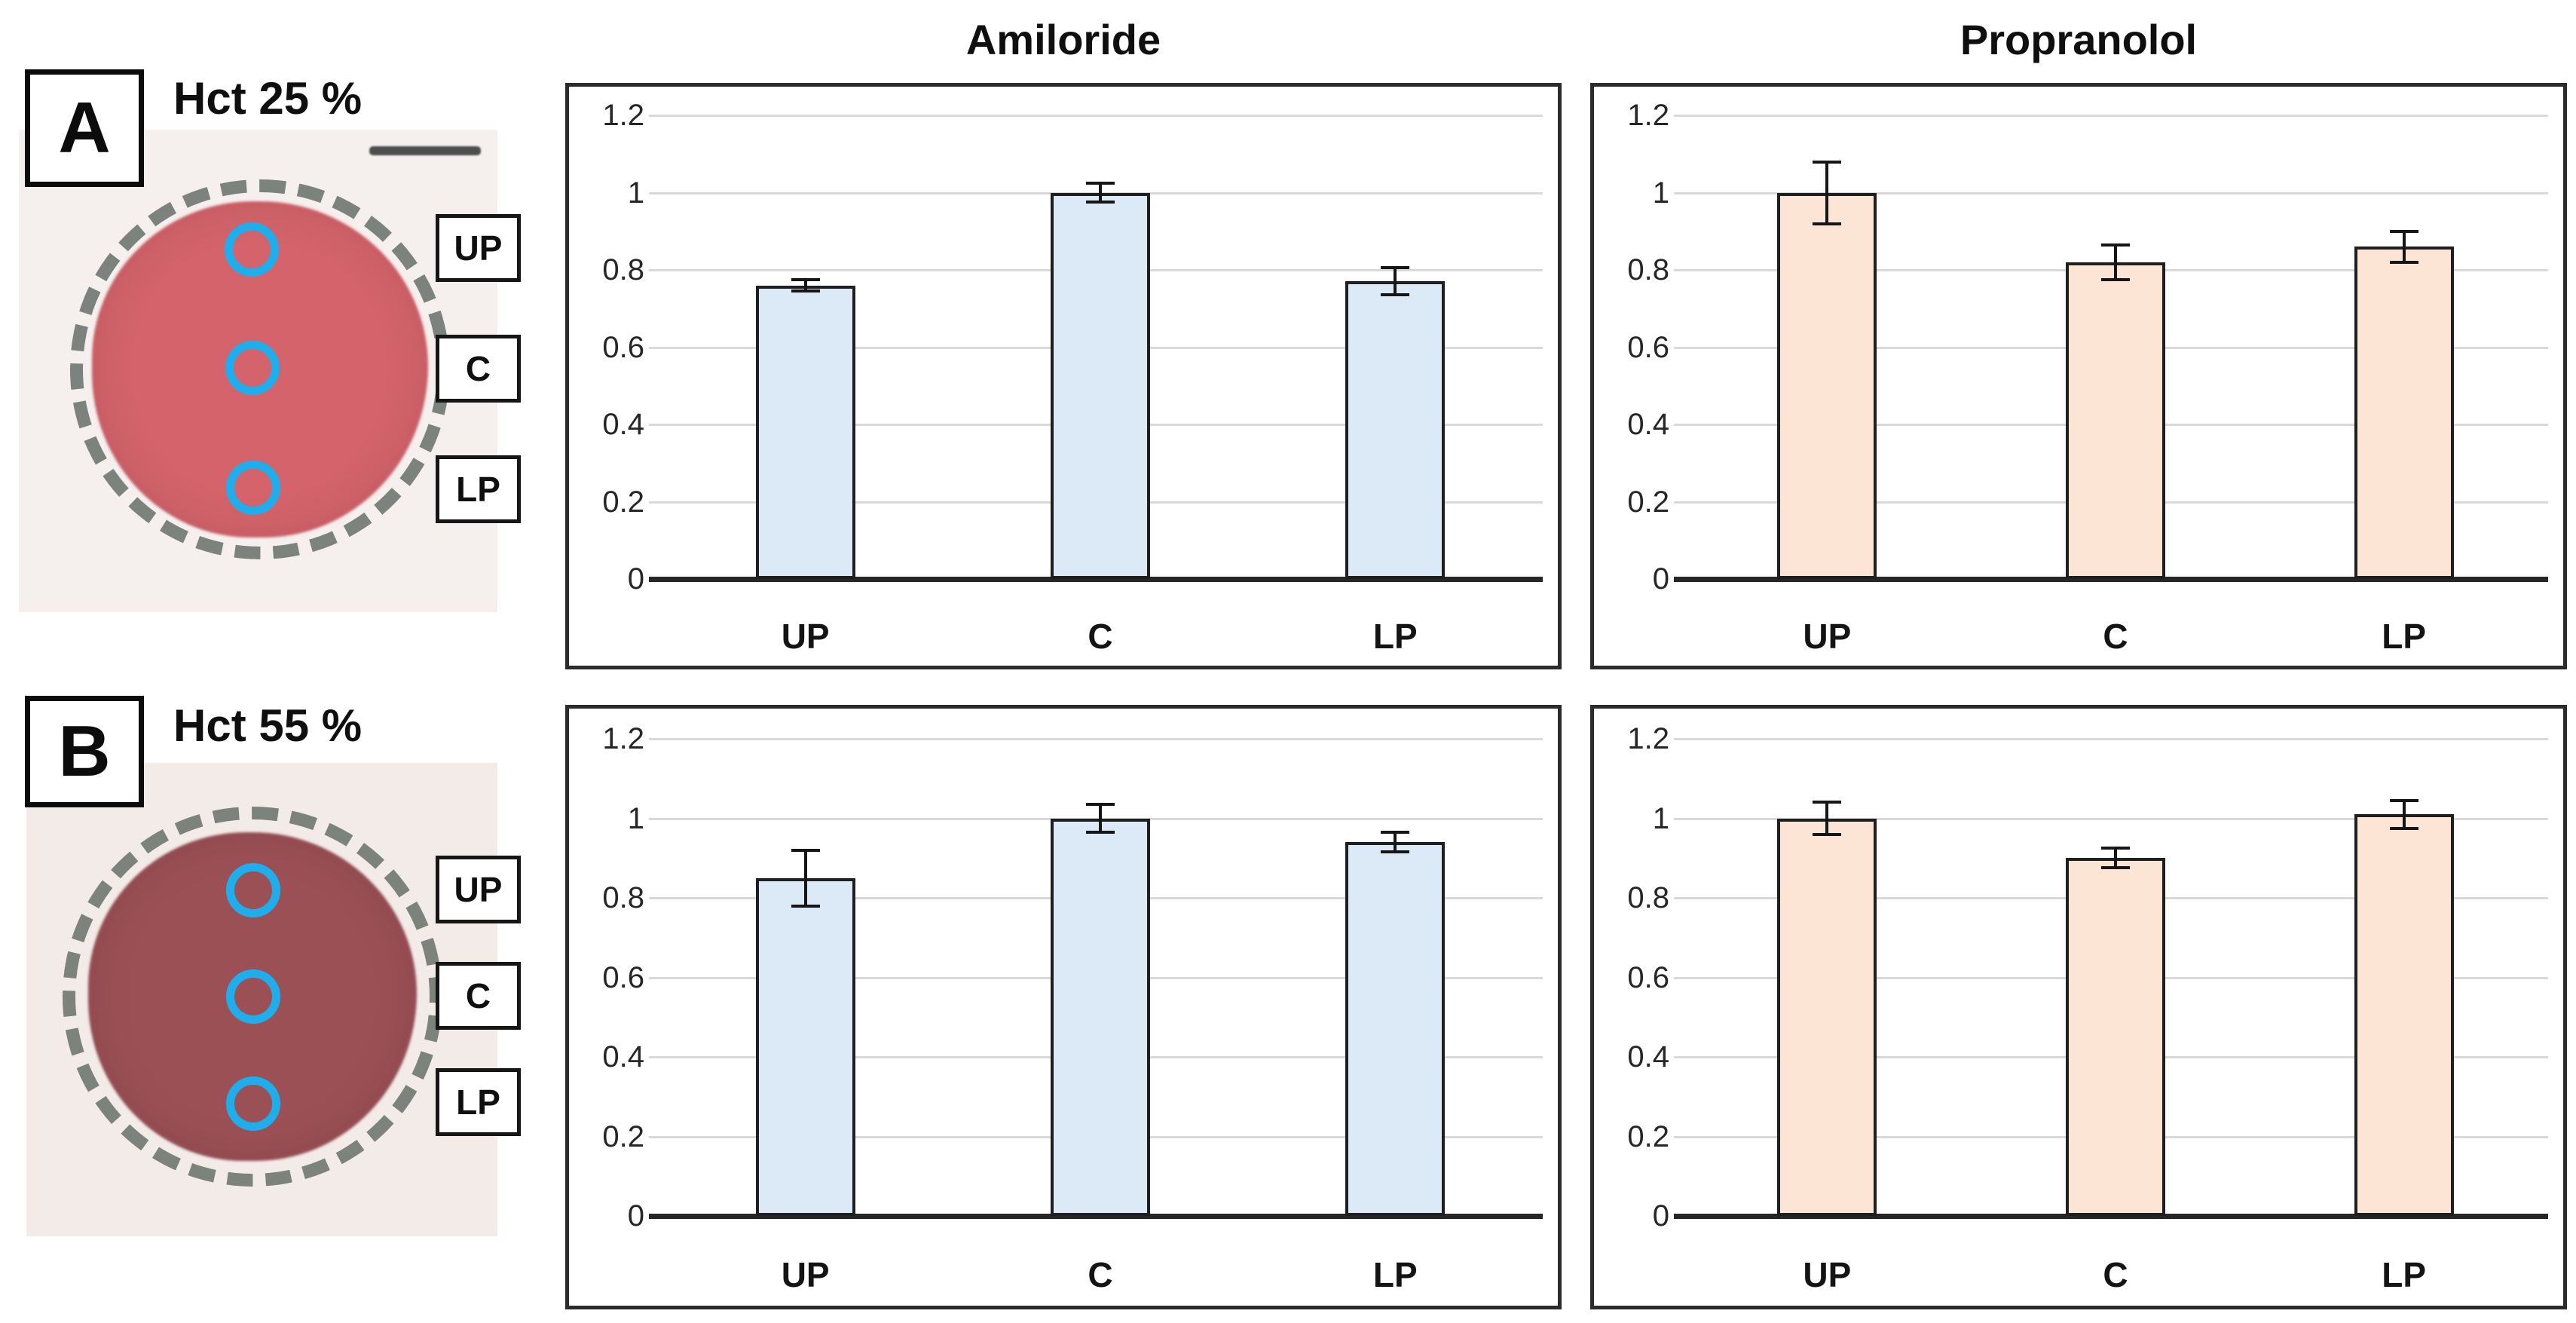 This screenshot has width=2576, height=1323. What do you see at coordinates (268, 725) in the screenshot?
I see `hct-label-b: Hct 55 %` at bounding box center [268, 725].